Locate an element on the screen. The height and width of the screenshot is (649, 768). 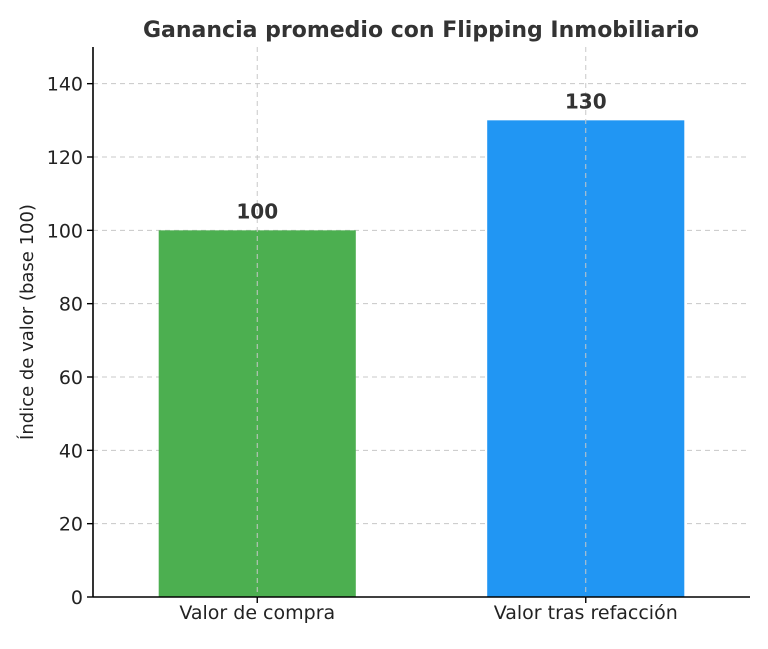
y-tick-label: 140 is located at coordinates (65, 85).